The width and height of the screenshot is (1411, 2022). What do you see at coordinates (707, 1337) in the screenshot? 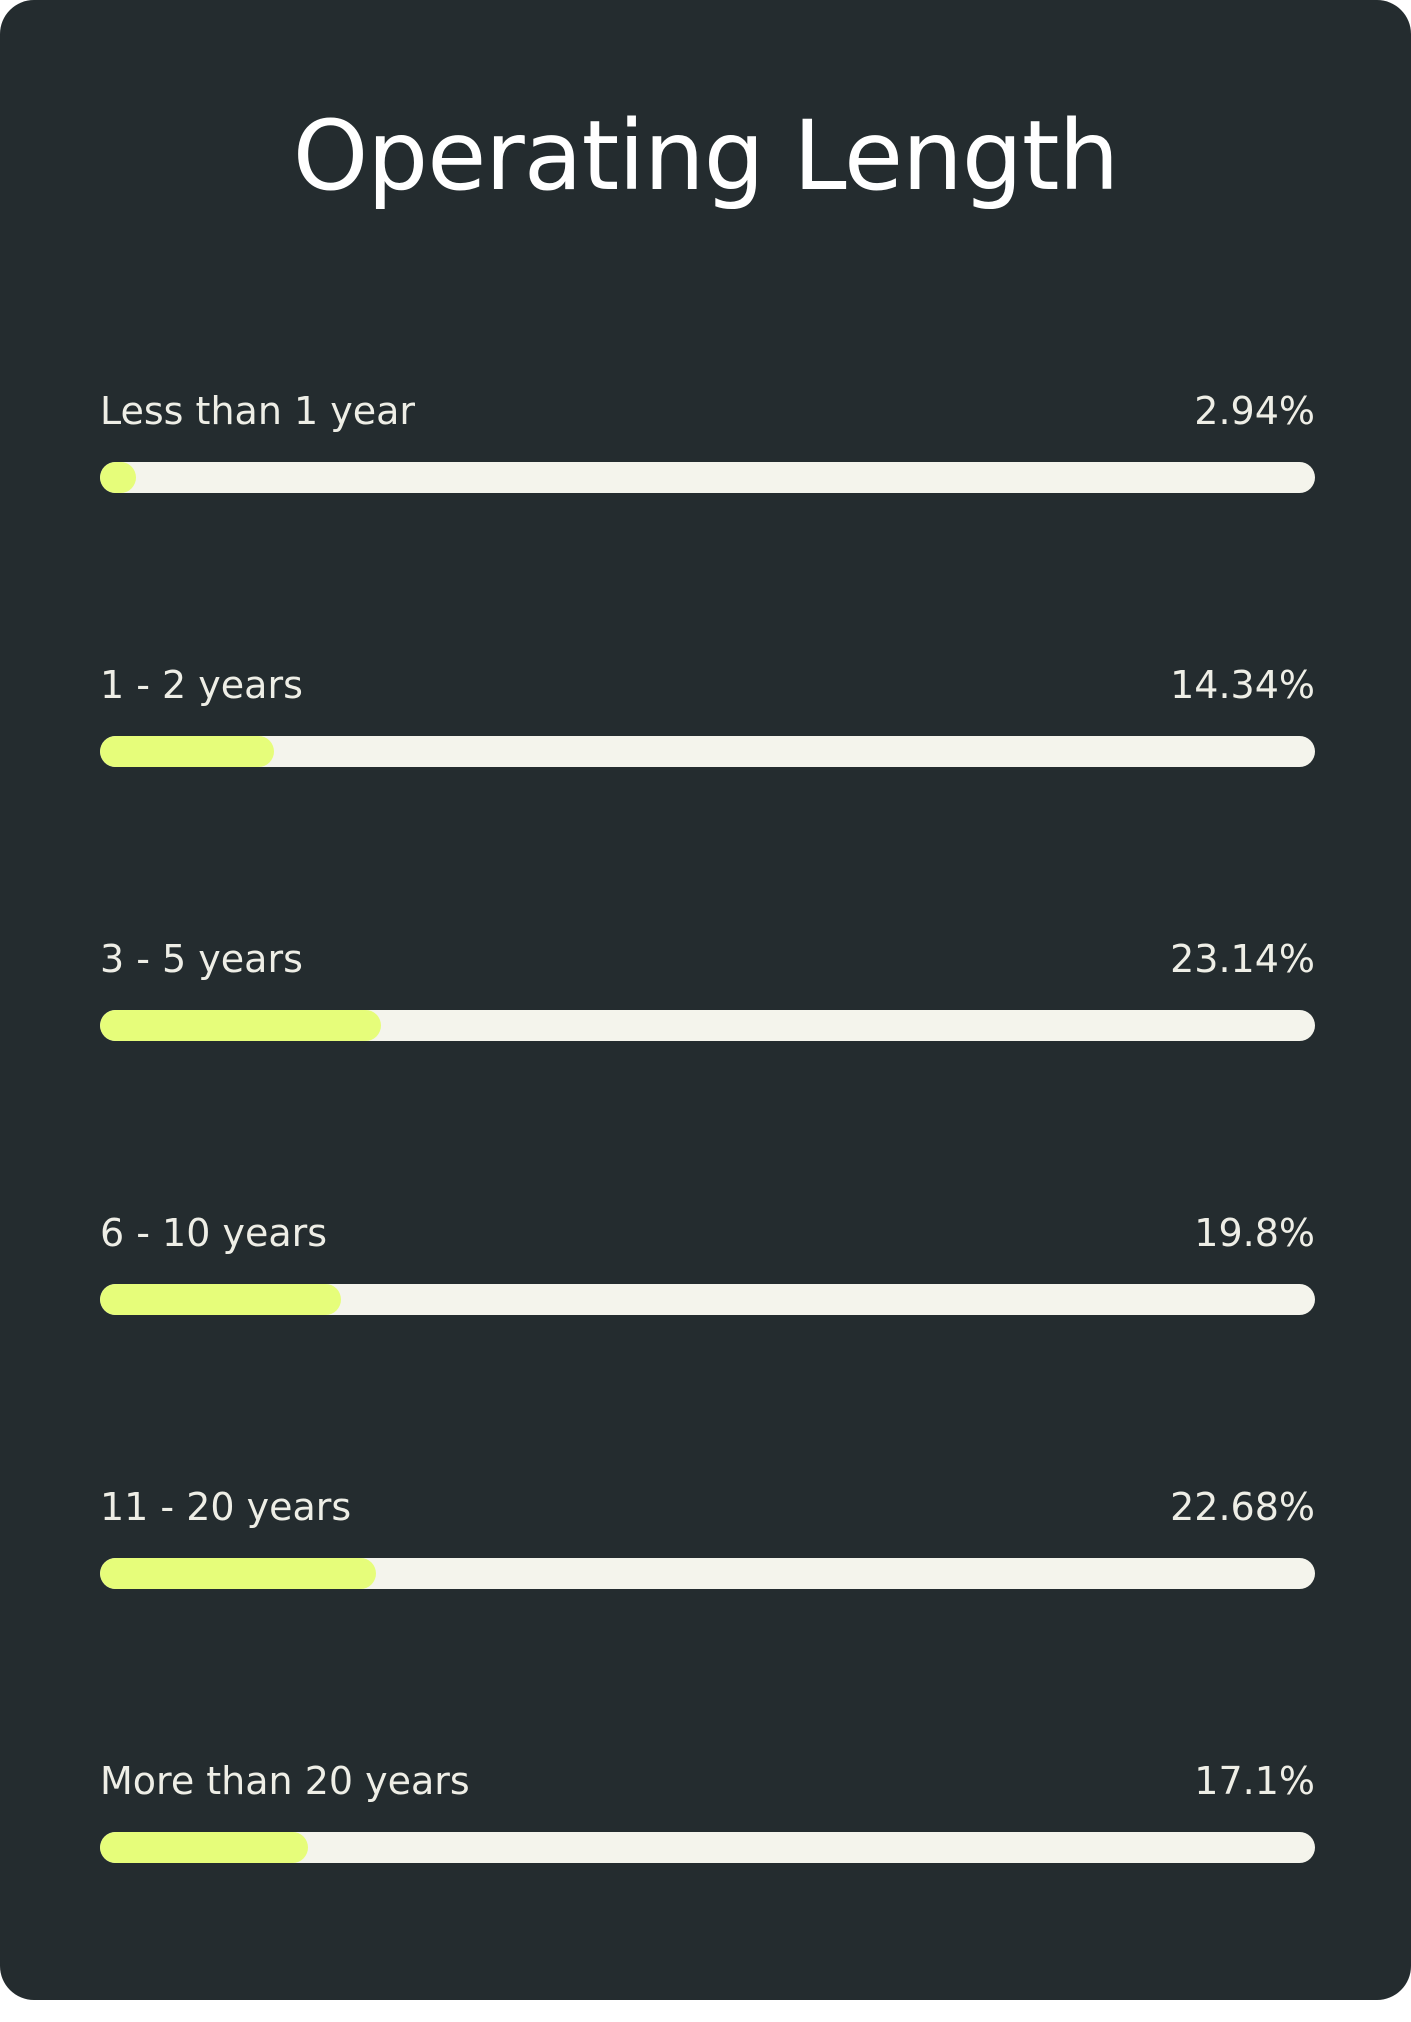
I see `bar-row-6-10-years: 6 - 10 years 19.8%` at bounding box center [707, 1337].